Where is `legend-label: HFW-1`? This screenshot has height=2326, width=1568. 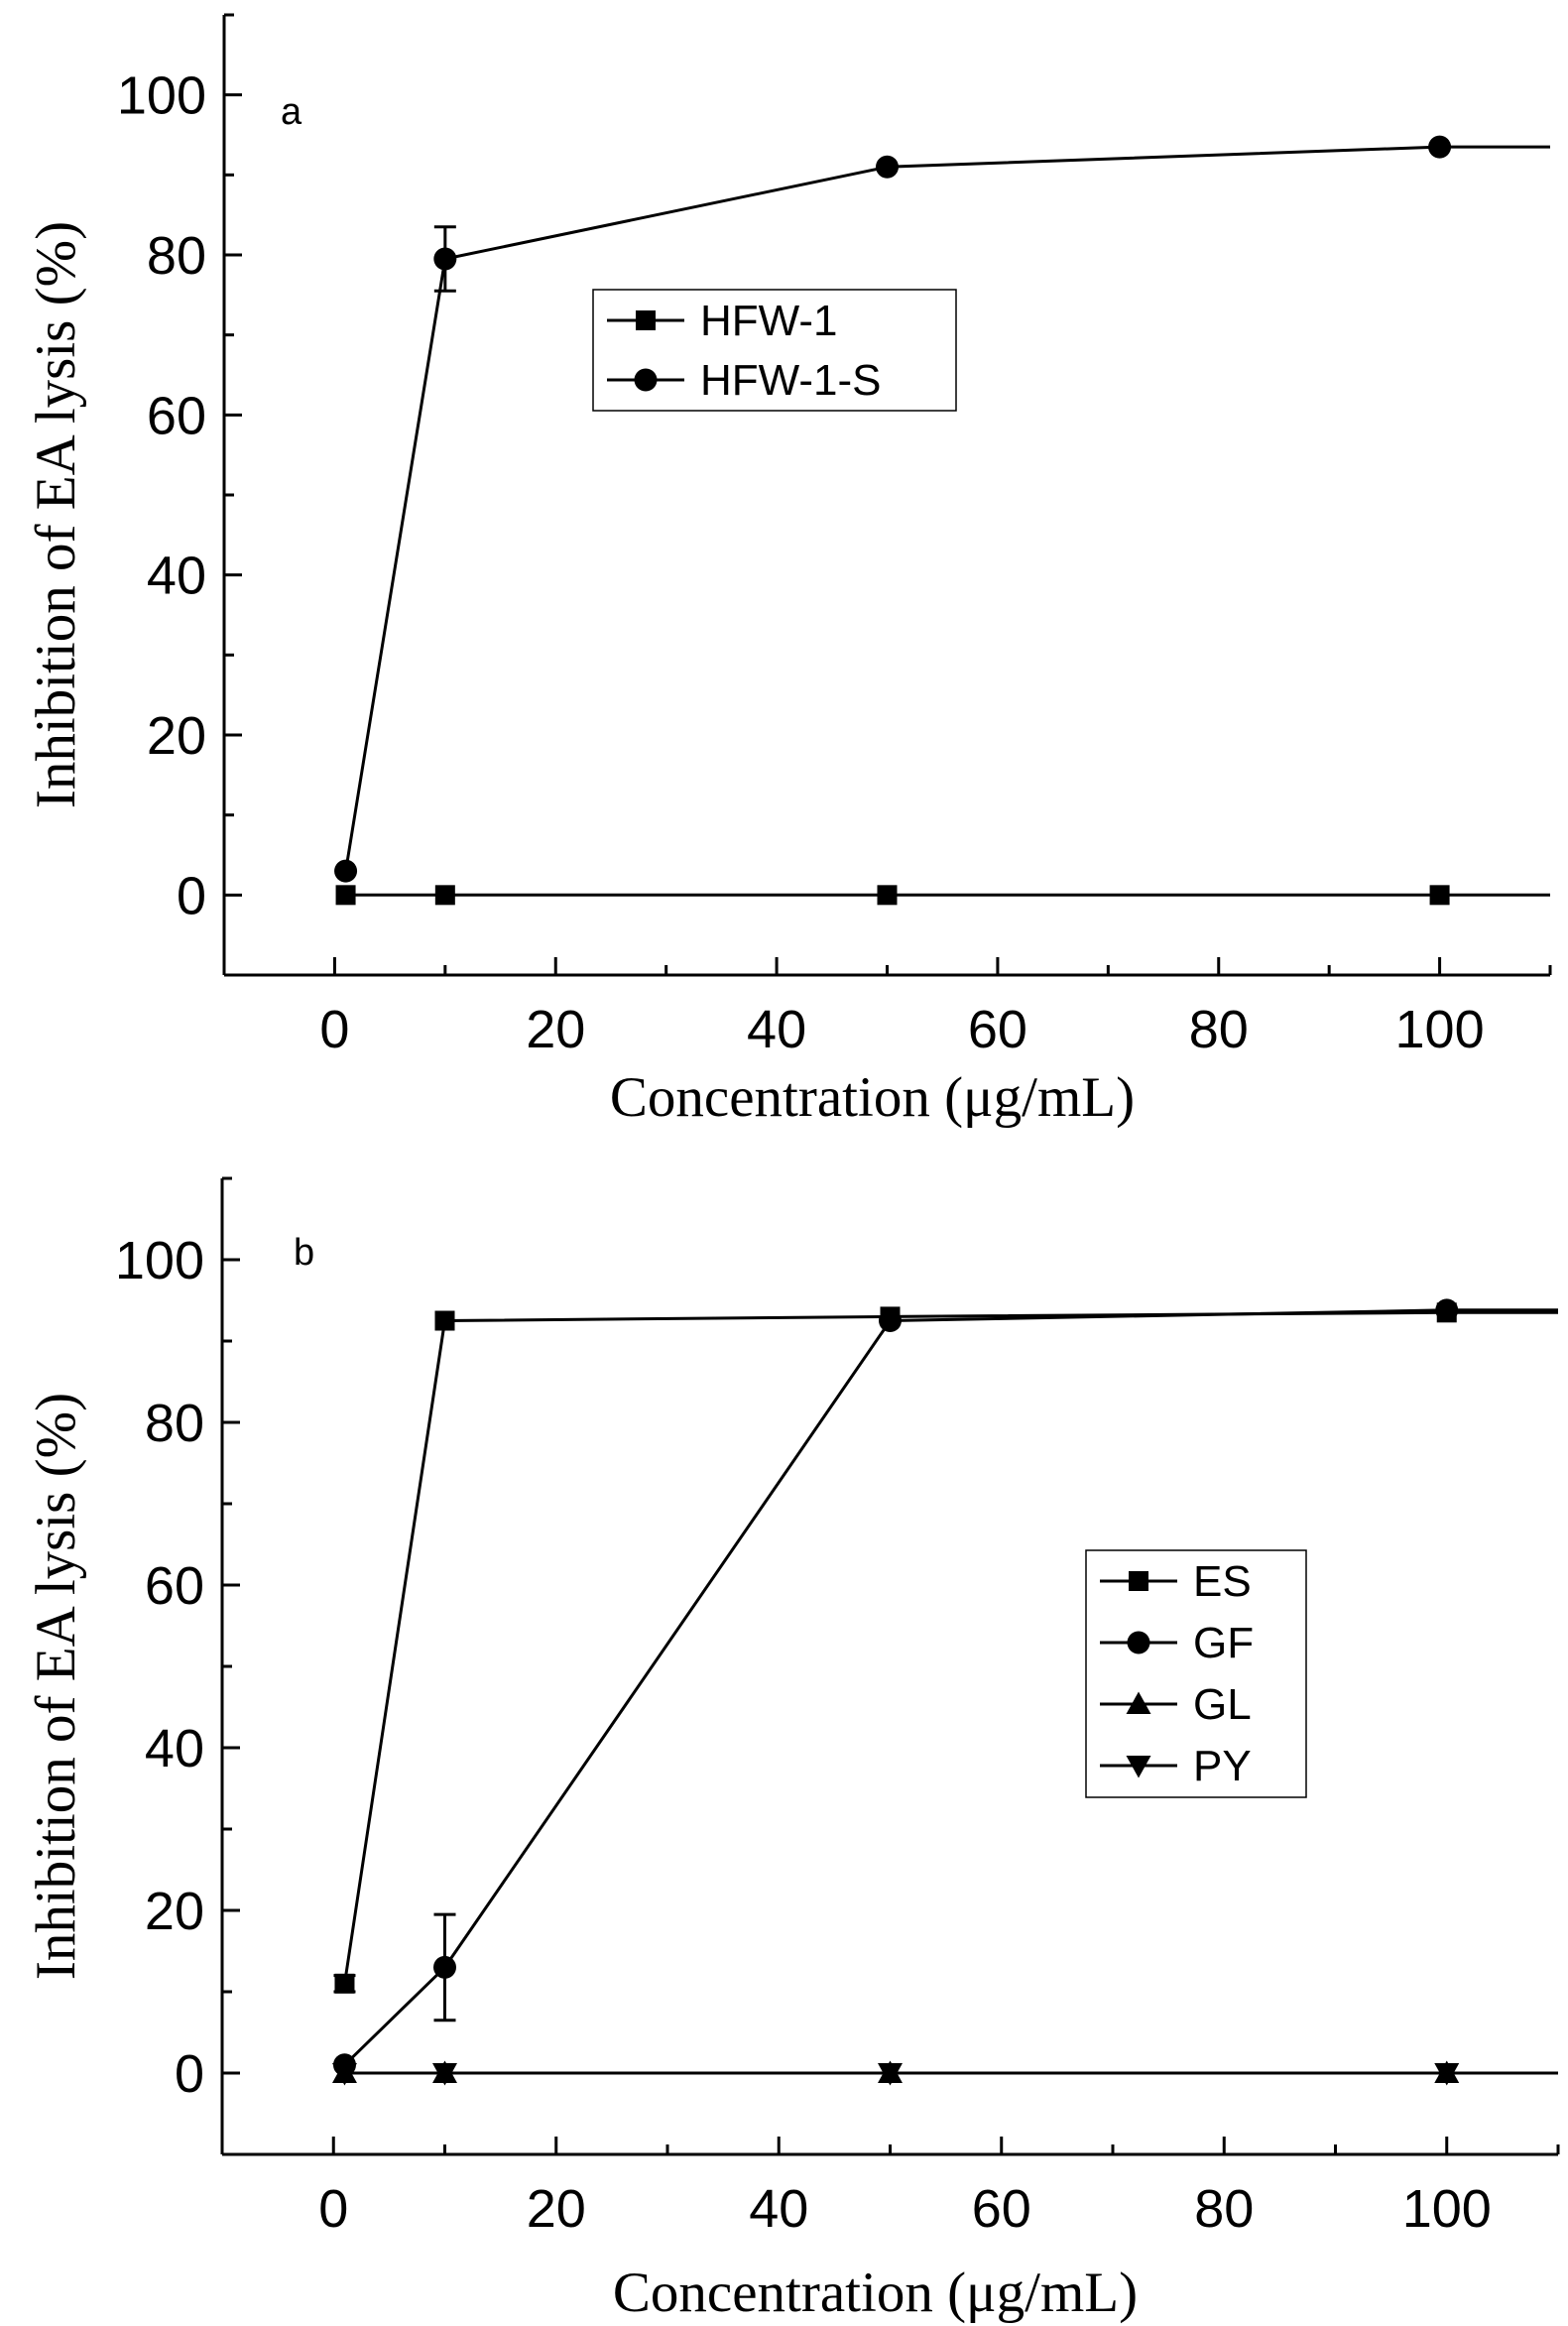
legend-label: HFW-1 is located at coordinates (769, 321).